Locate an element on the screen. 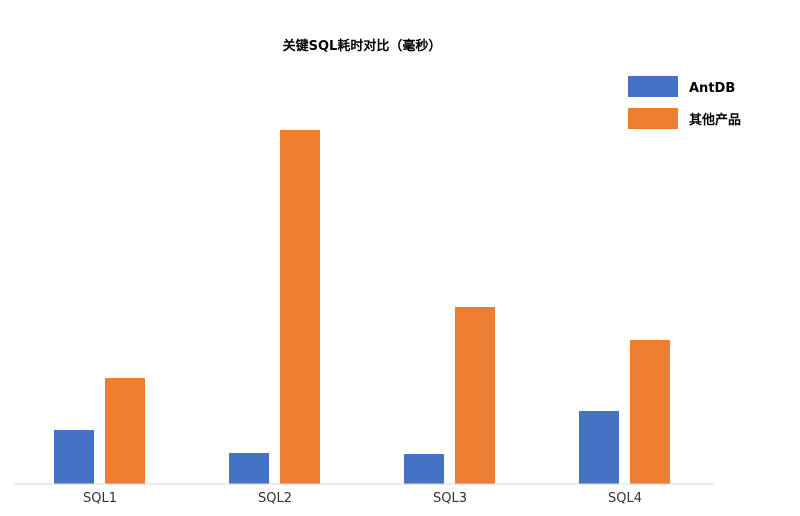  x-tick-label-sql1: SQL1 is located at coordinates (100, 498).